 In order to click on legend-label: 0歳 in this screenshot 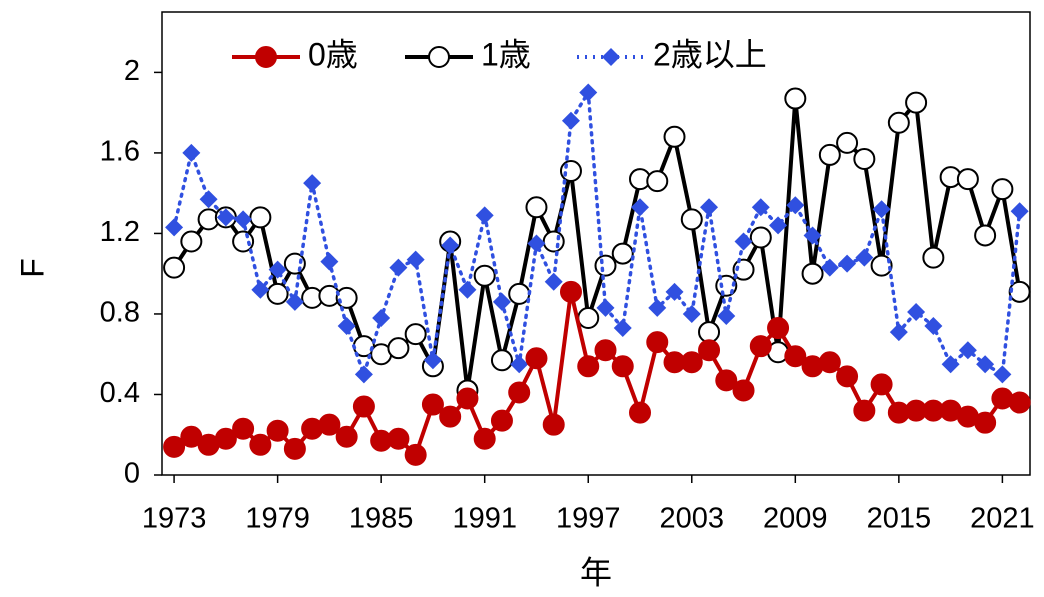, I will do `click(333, 54)`.